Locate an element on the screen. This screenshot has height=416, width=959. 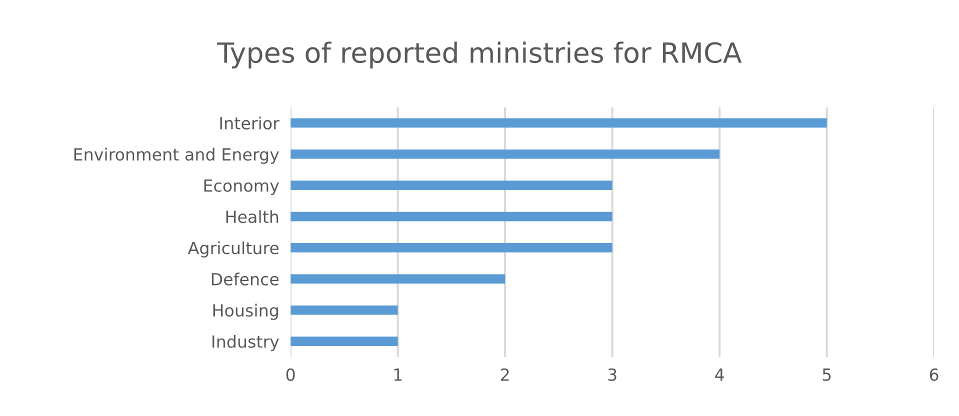
y-tick-label: Economy is located at coordinates (241, 188).